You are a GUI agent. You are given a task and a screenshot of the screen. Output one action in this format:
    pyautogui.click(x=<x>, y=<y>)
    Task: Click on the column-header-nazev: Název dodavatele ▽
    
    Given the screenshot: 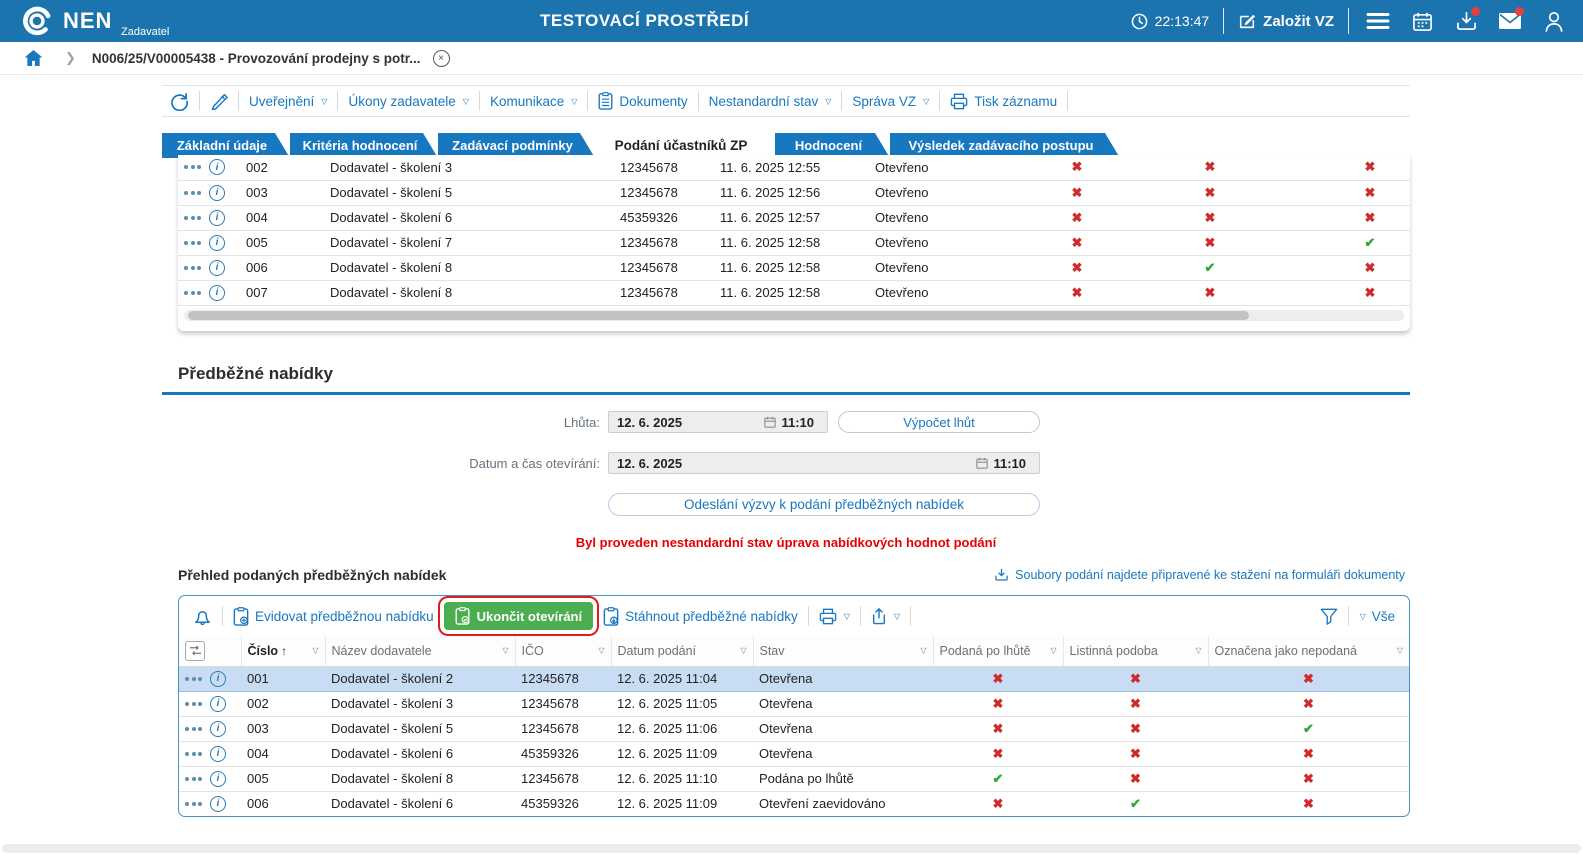 What is the action you would take?
    pyautogui.click(x=420, y=651)
    